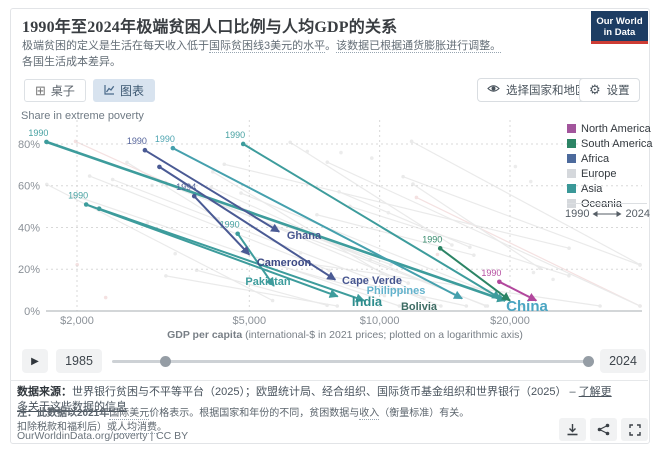 The width and height of the screenshot is (660, 451). I want to click on sources-label: 数据来源：, so click(44, 392).